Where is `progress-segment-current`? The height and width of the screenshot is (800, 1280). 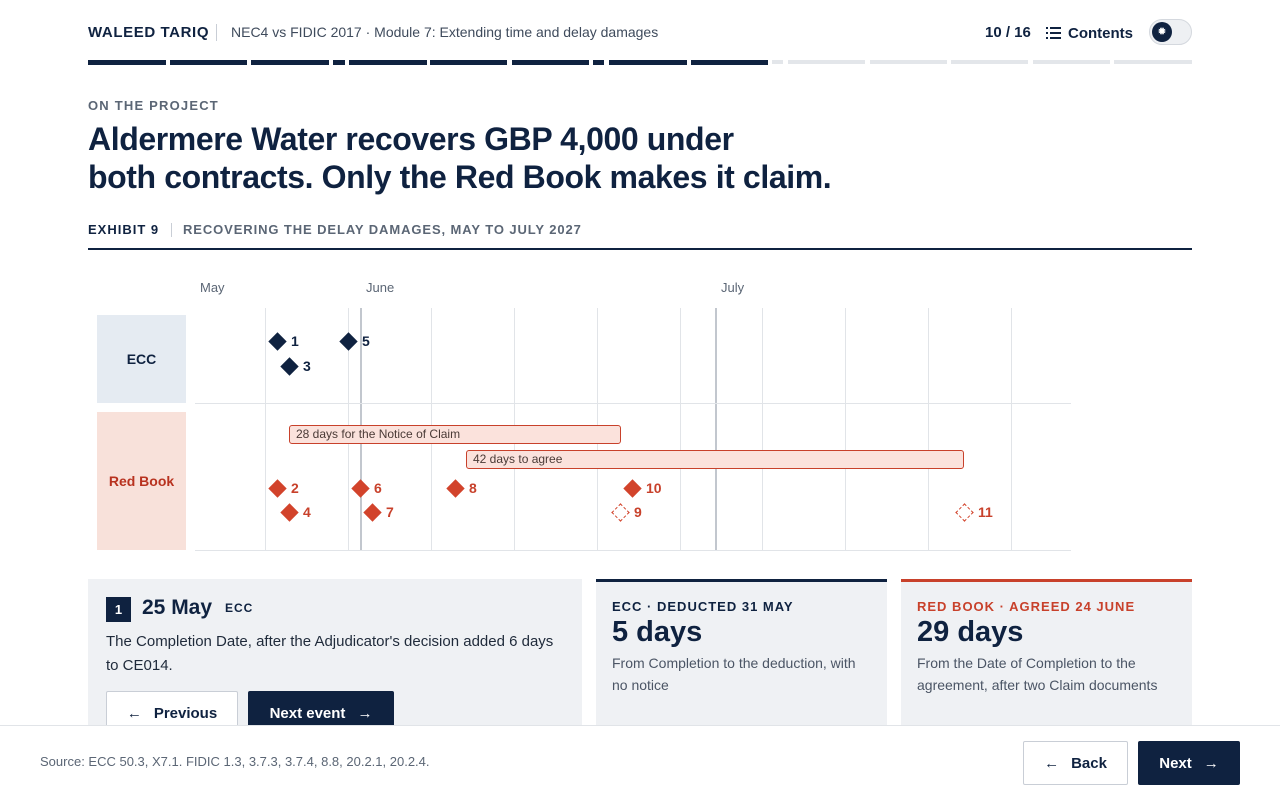 progress-segment-current is located at coordinates (729, 62).